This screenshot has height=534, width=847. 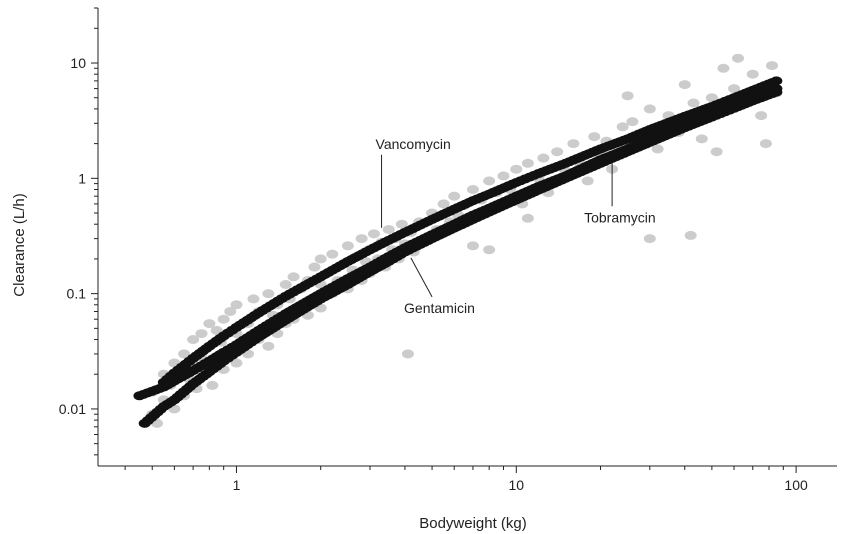 I want to click on y-axis-label: Clearance (L/h), so click(x=19, y=244).